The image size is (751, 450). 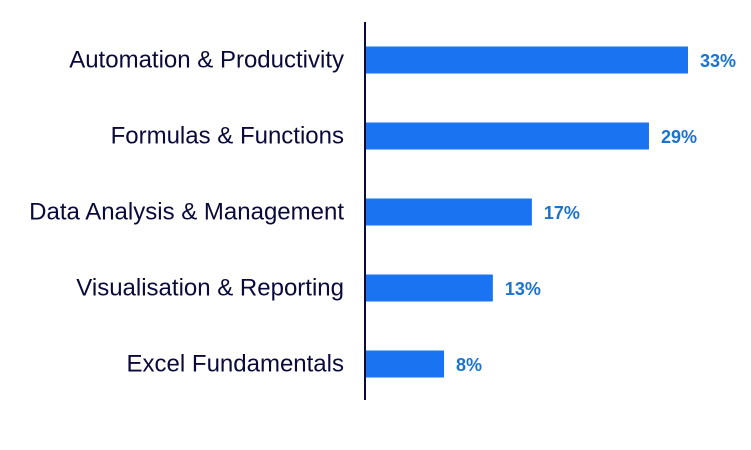 I want to click on category-label: Visualisation & Reporting, so click(x=210, y=288).